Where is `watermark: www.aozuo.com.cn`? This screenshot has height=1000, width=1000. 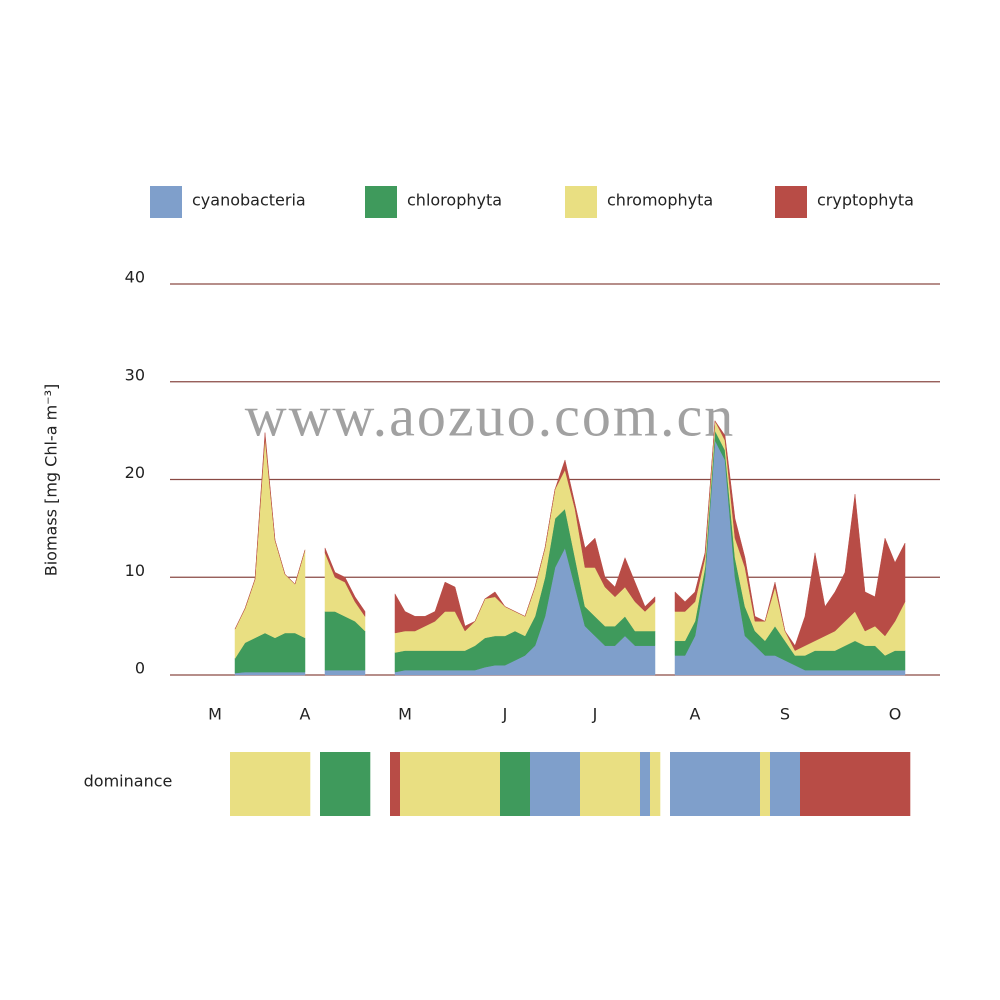 watermark: www.aozuo.com.cn is located at coordinates (490, 415).